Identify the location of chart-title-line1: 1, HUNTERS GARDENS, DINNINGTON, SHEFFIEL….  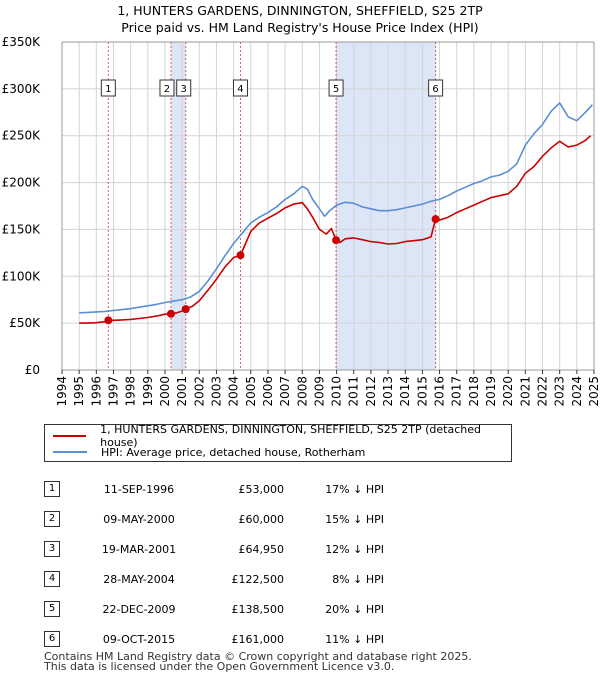
(300, 10).